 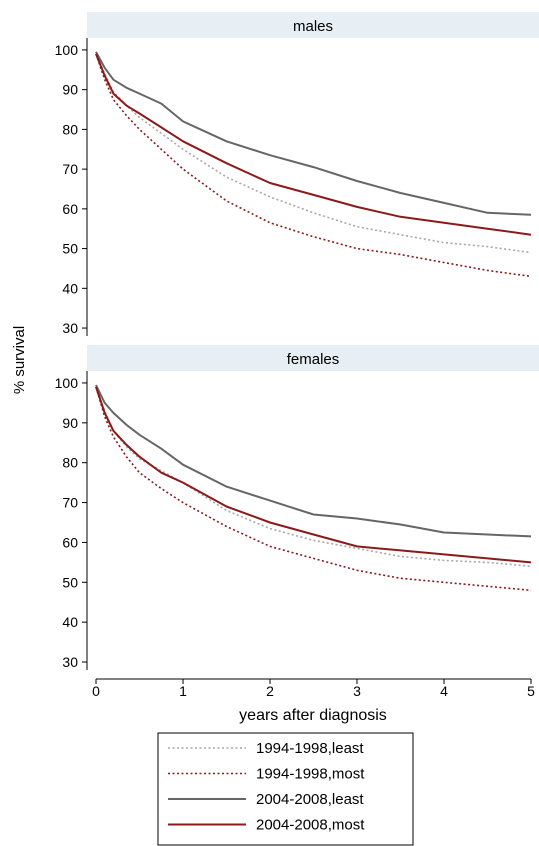 I want to click on x-axis: 0 1 2 3 4 5, so click(x=313, y=688).